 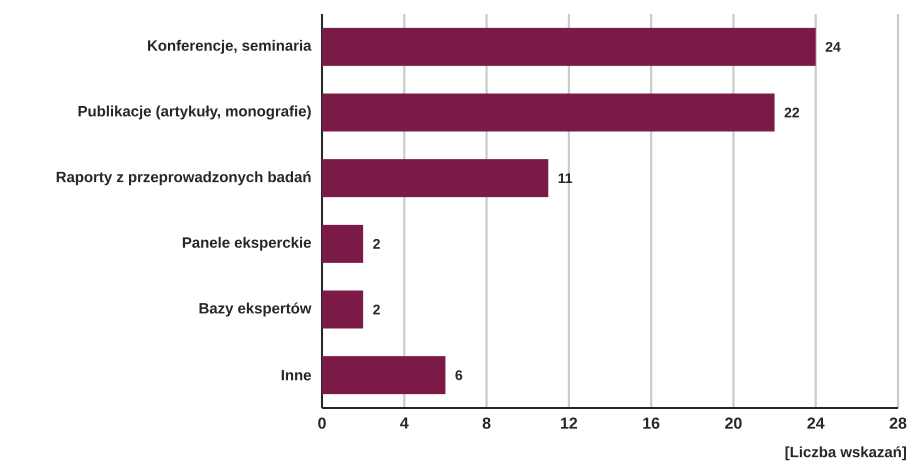 What do you see at coordinates (815, 423) in the screenshot?
I see `x-tick-label: 24` at bounding box center [815, 423].